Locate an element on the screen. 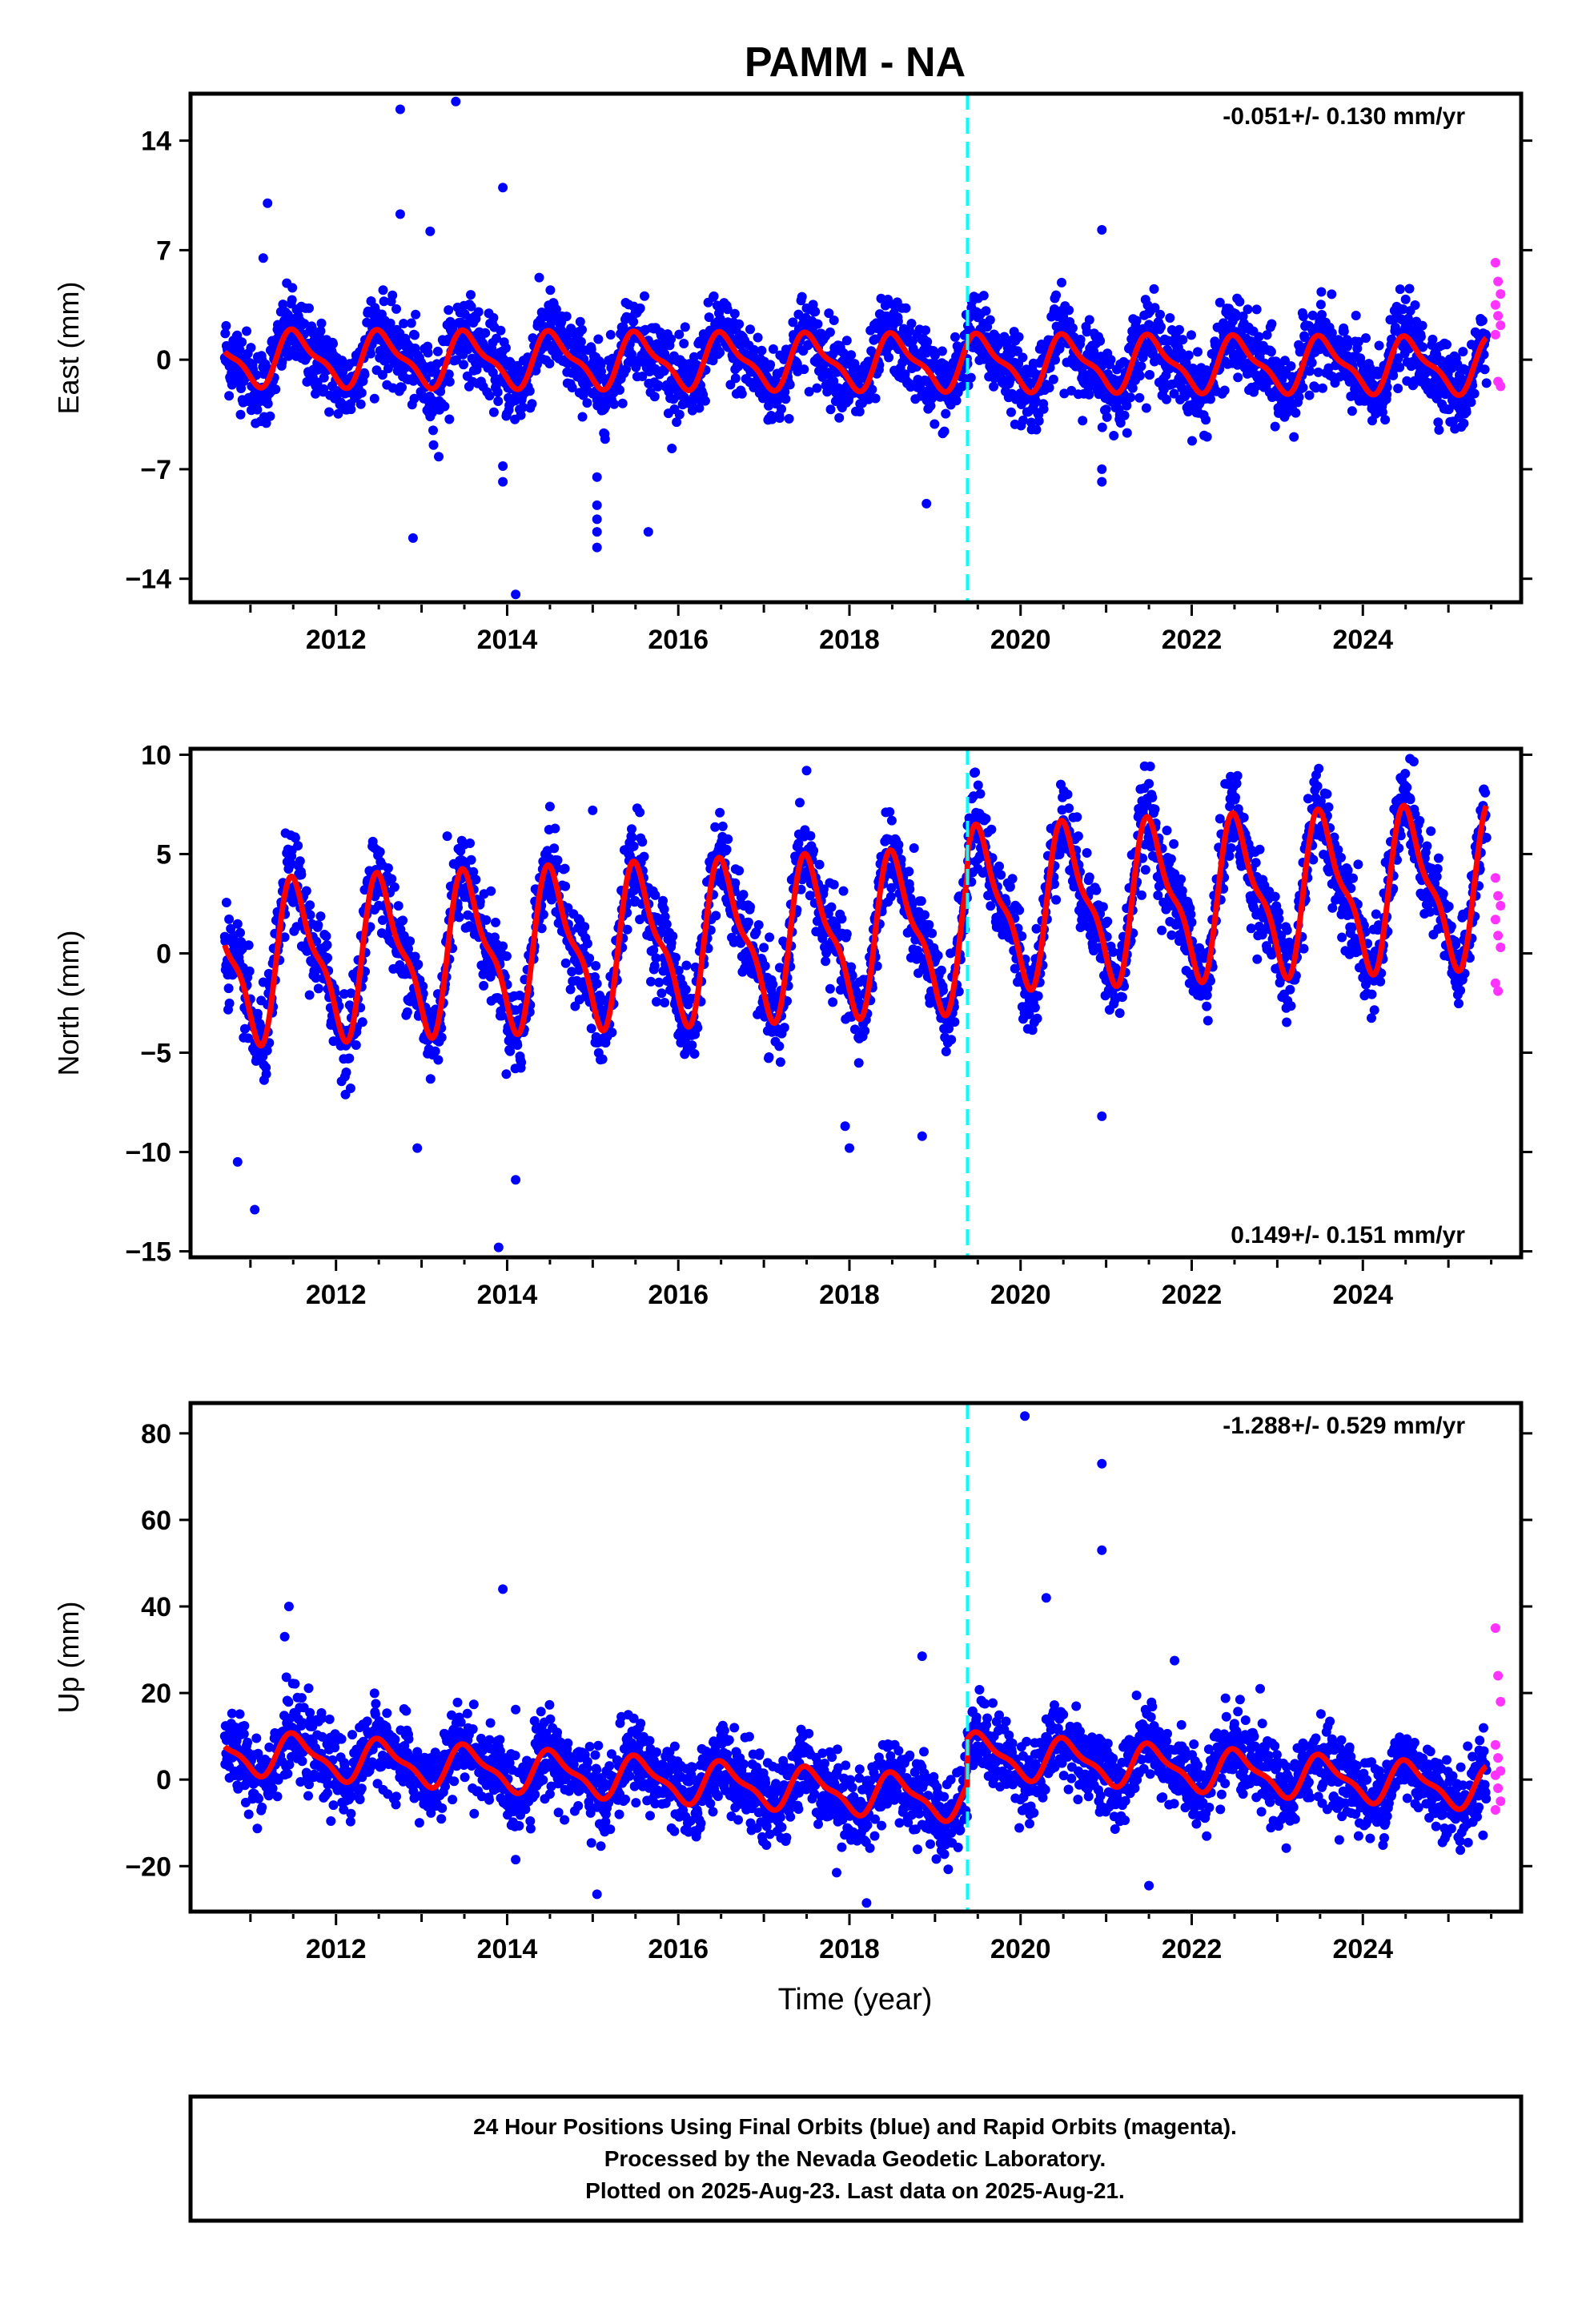  rapid-point is located at coordinates (1495, 334).